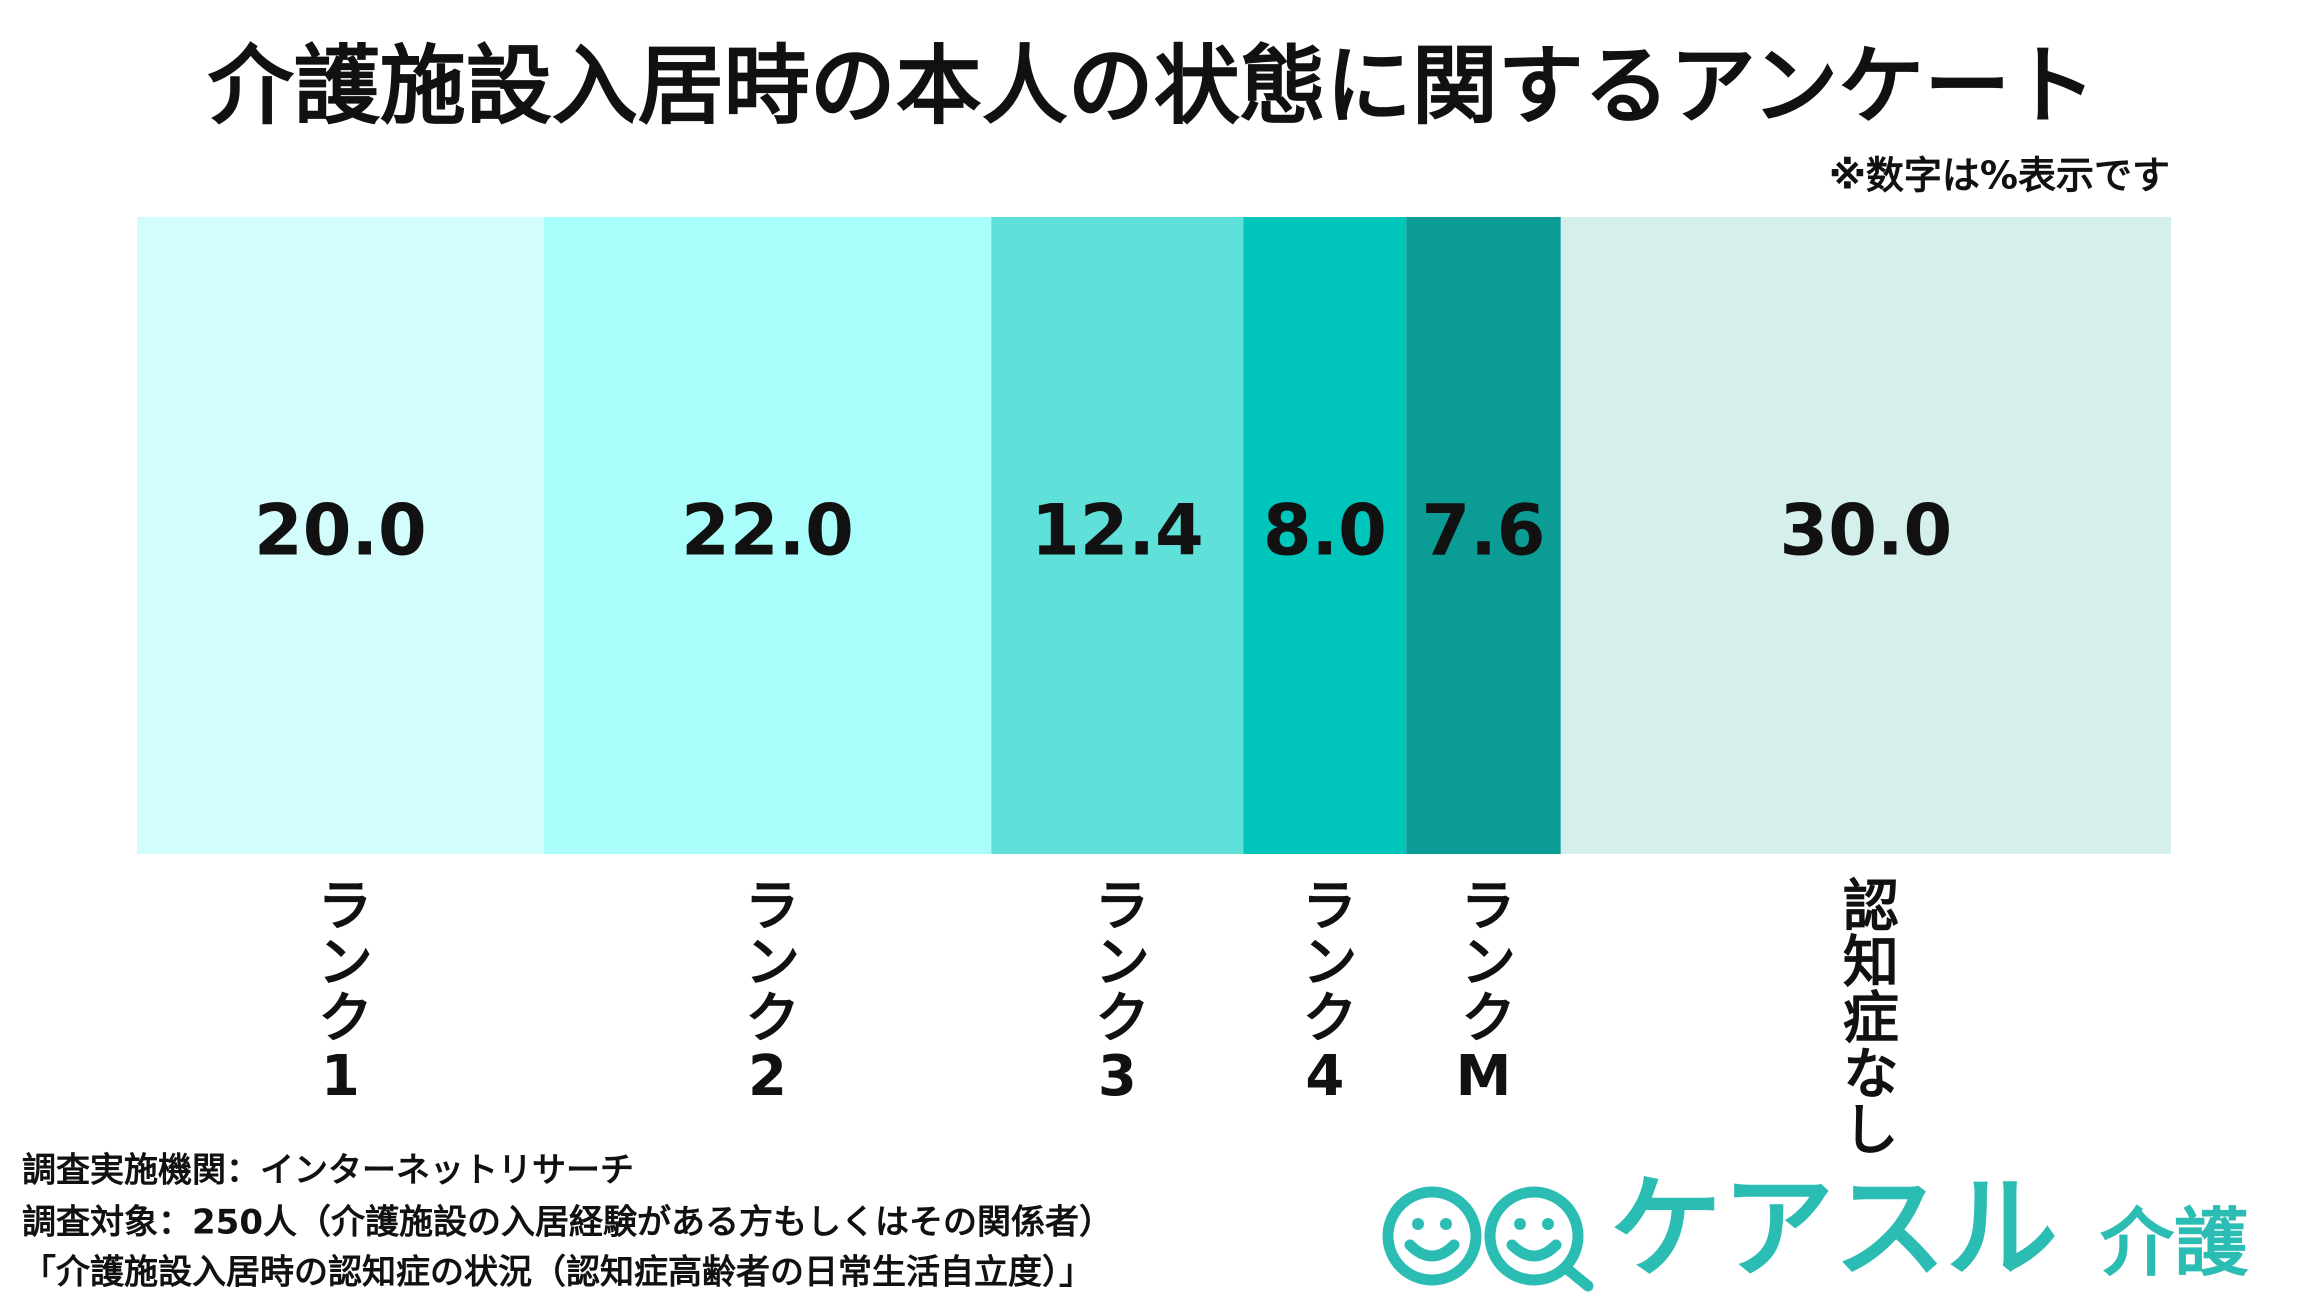 The width and height of the screenshot is (2304, 1296). What do you see at coordinates (340, 992) in the screenshot?
I see `category-label: ランク1` at bounding box center [340, 992].